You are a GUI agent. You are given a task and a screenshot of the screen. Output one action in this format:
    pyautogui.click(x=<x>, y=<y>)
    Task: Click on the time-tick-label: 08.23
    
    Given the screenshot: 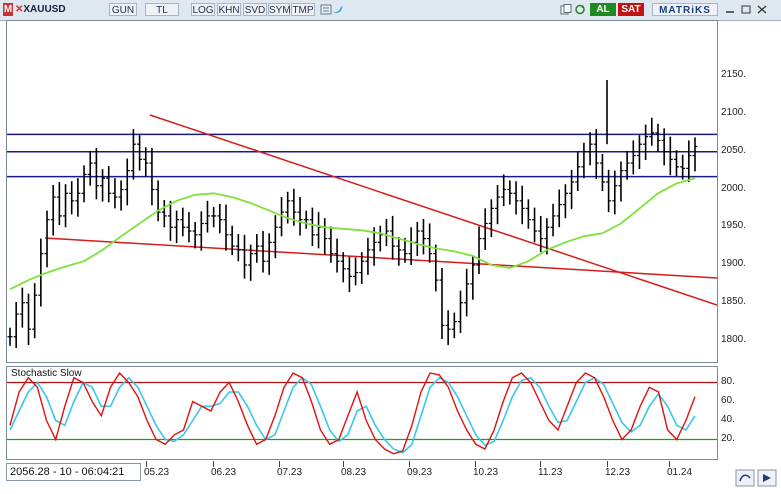 What is the action you would take?
    pyautogui.click(x=354, y=472)
    